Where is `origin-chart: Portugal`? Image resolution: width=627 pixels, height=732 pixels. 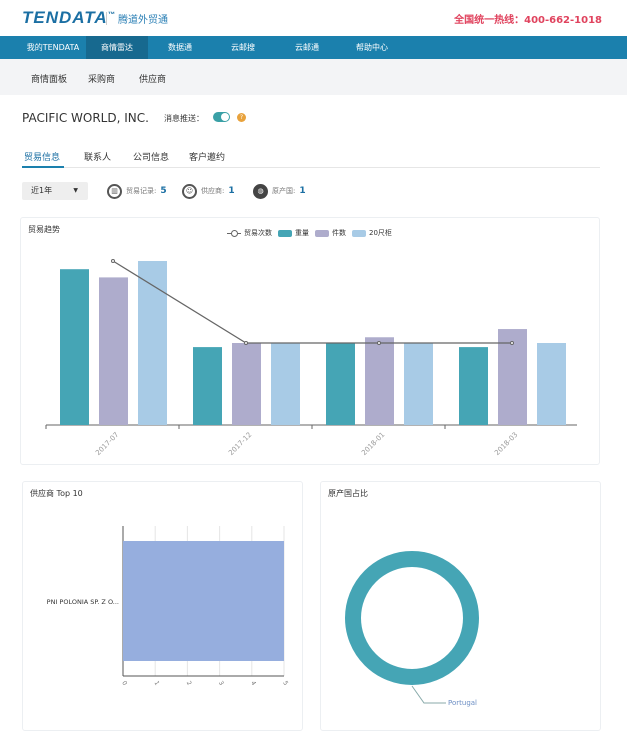 origin-chart: Portugal is located at coordinates (412, 629).